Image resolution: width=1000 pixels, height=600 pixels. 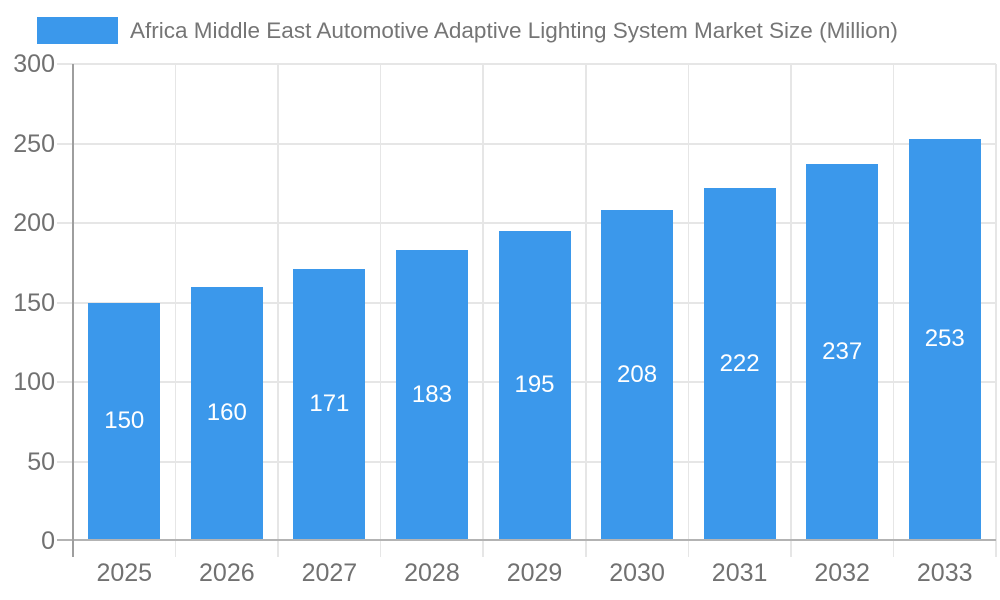 What do you see at coordinates (637, 573) in the screenshot?
I see `x-tick-label: 2030` at bounding box center [637, 573].